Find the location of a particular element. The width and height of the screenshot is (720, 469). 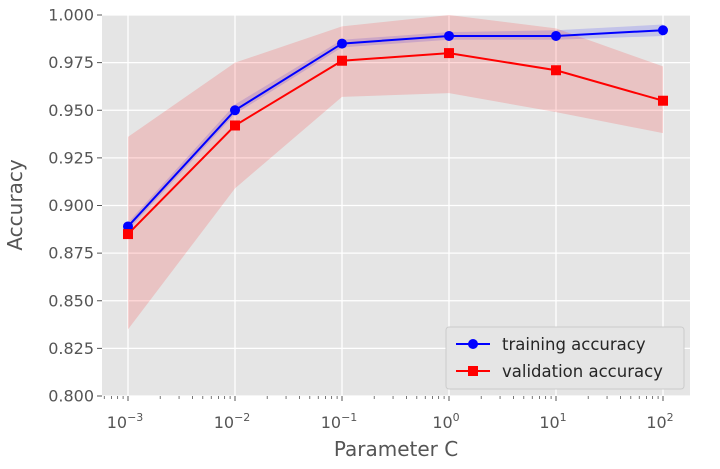

x-tick-label: 10⁻³ is located at coordinates (125, 421).